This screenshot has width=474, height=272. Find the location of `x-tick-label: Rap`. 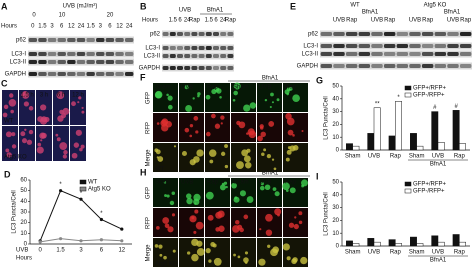

x-tick-label: Rap is located at coordinates (396, 253).